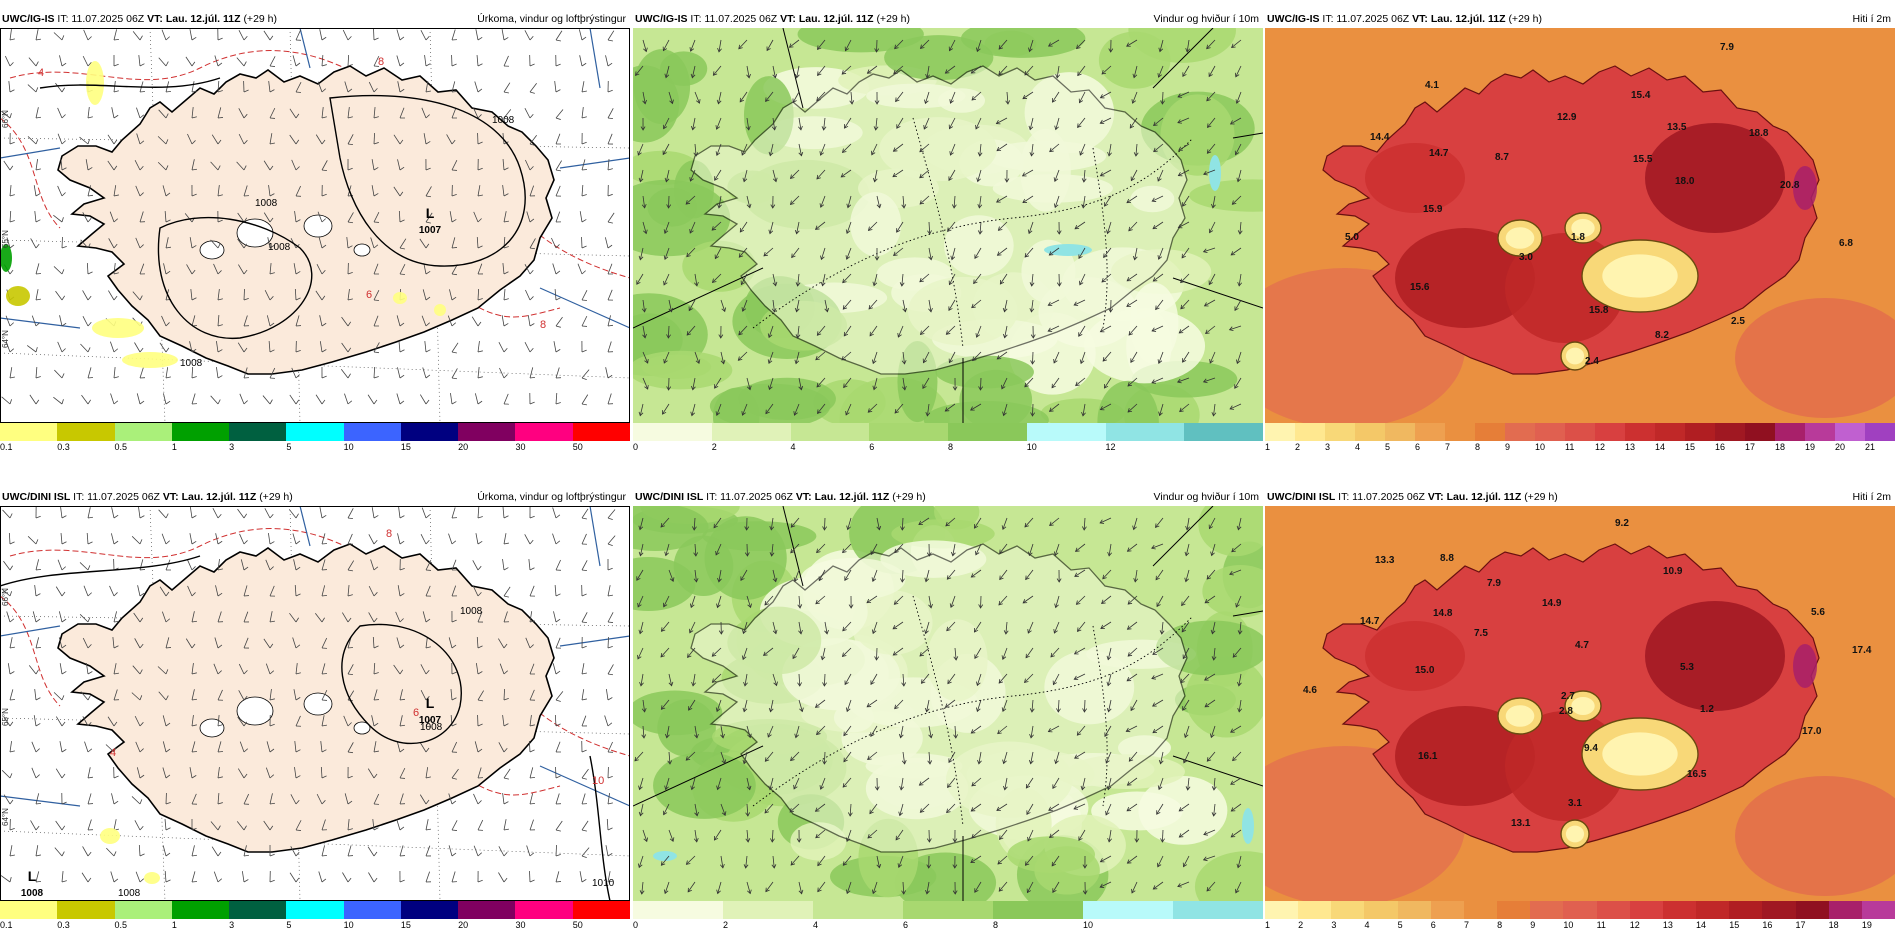 This screenshot has height=950, width=1900. What do you see at coordinates (315, 225) in the screenshot?
I see `map-area: 1008 1008 1008 1008 8 4 6 8 L 1007 66°N 65°N 64°N` at bounding box center [315, 225].